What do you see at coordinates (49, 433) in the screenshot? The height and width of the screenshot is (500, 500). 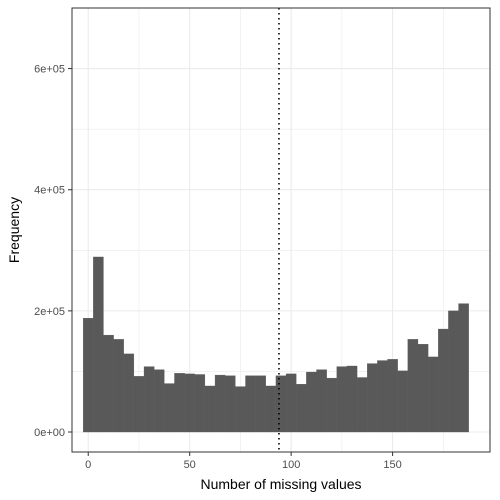 I see `y-tick-label: 0e+00` at bounding box center [49, 433].